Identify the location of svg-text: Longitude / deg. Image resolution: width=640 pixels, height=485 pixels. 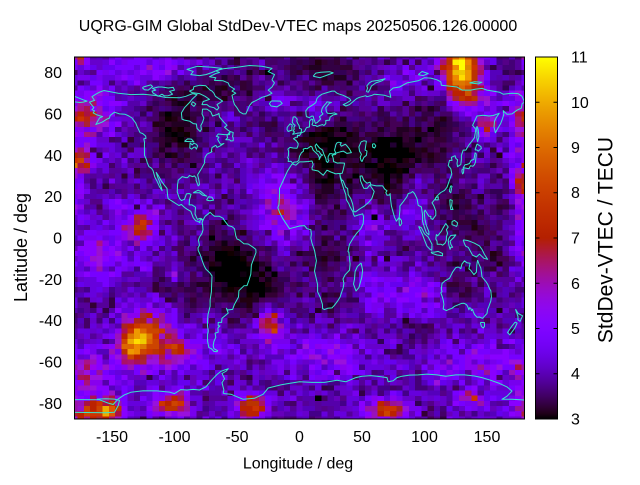
(298, 464).